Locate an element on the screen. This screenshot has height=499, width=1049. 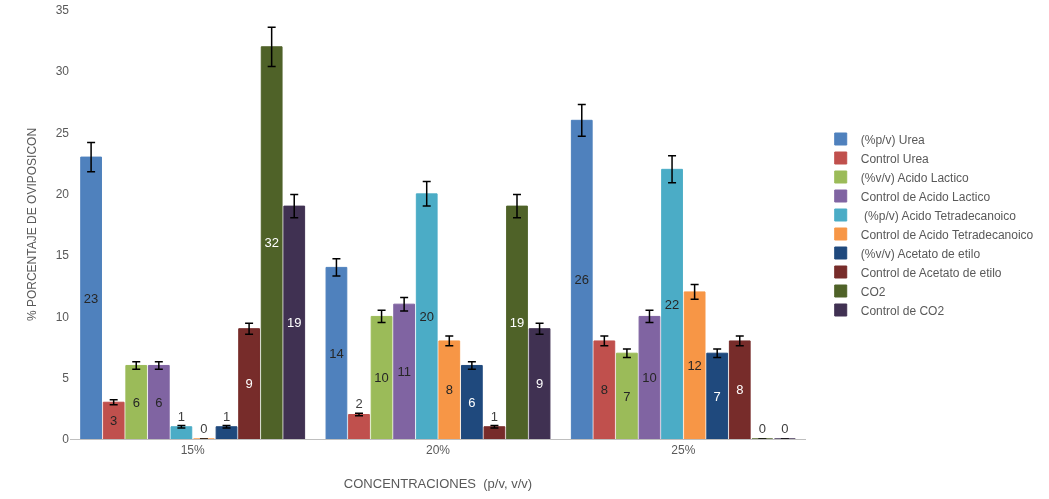
y-tick-label: 0 is located at coordinates (66, 439).